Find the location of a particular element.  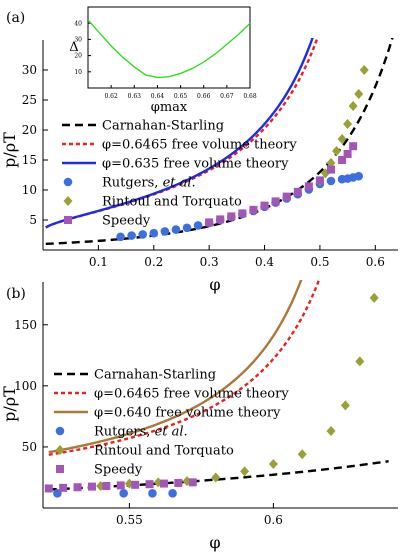

x-tick-label: 0.66 is located at coordinates (204, 96).